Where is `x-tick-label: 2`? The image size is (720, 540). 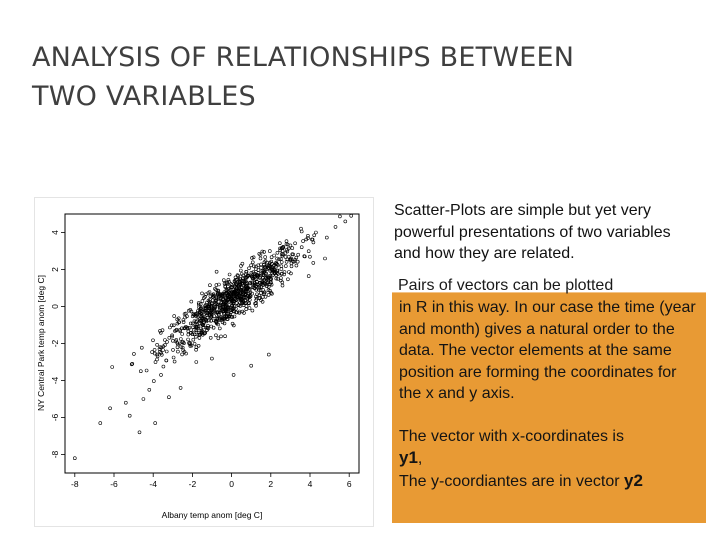 x-tick-label: 2 is located at coordinates (270, 484).